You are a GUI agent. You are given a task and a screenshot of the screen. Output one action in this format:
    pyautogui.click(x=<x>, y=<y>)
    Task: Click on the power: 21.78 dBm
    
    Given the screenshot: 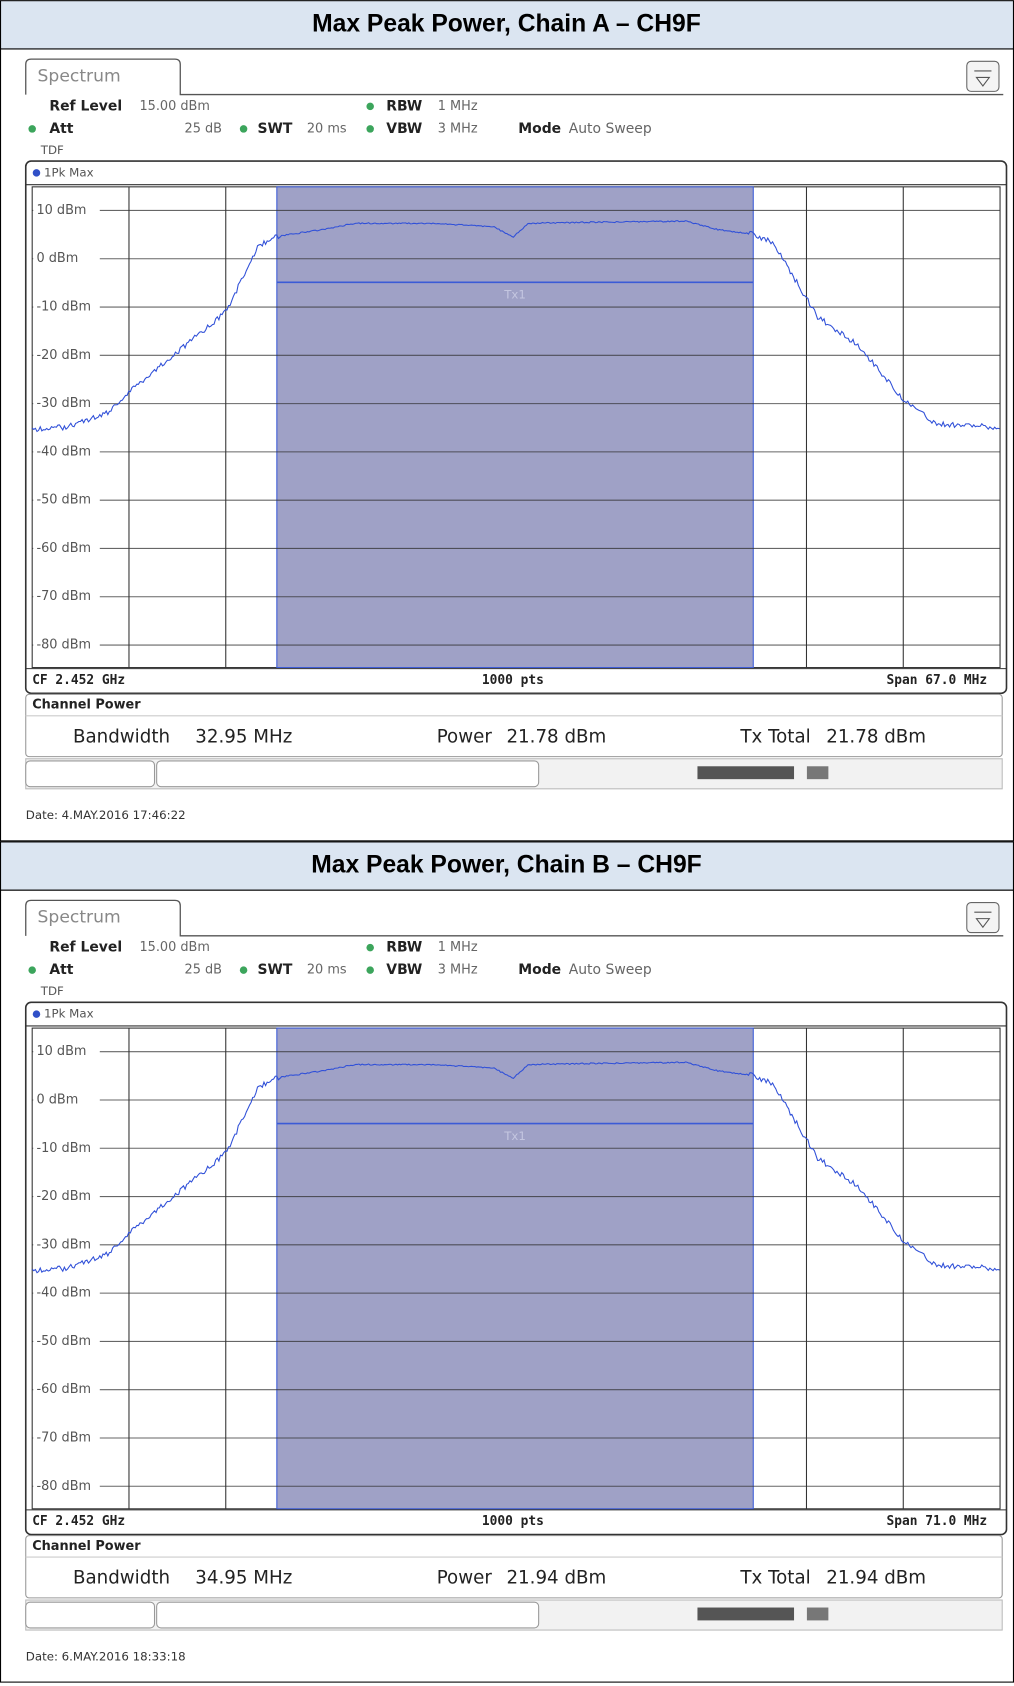 What is the action you would take?
    pyautogui.click(x=556, y=736)
    